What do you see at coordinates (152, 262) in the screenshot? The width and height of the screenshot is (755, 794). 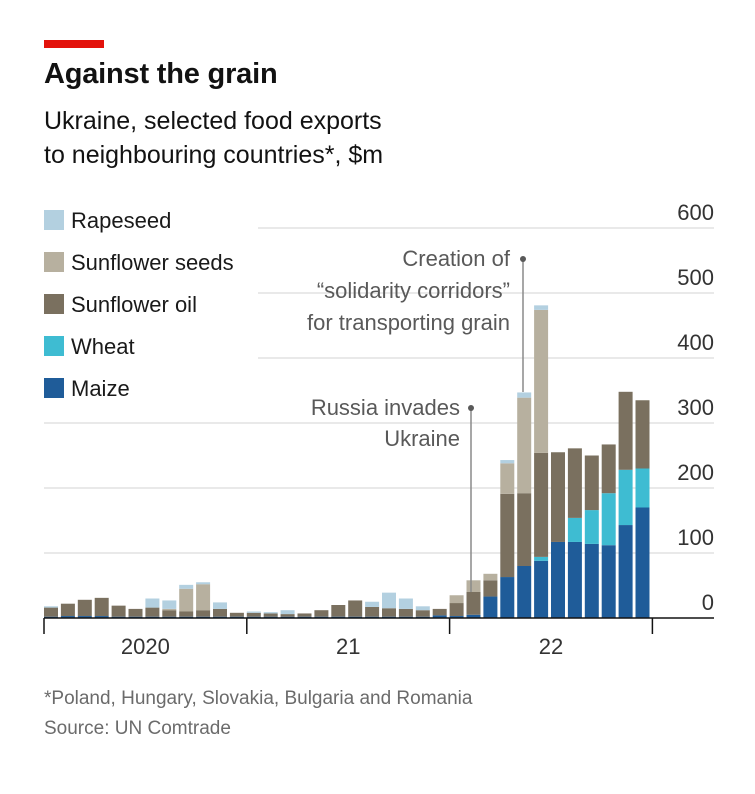 I see `legend-label: Sunflower seeds` at bounding box center [152, 262].